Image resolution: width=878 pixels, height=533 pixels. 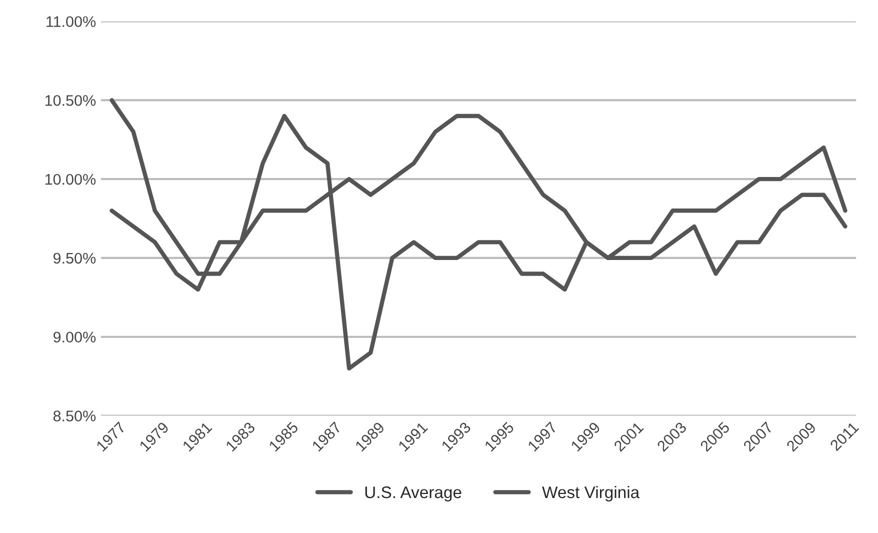 What do you see at coordinates (71, 22) in the screenshot?
I see `y-tick-label: 11.00%` at bounding box center [71, 22].